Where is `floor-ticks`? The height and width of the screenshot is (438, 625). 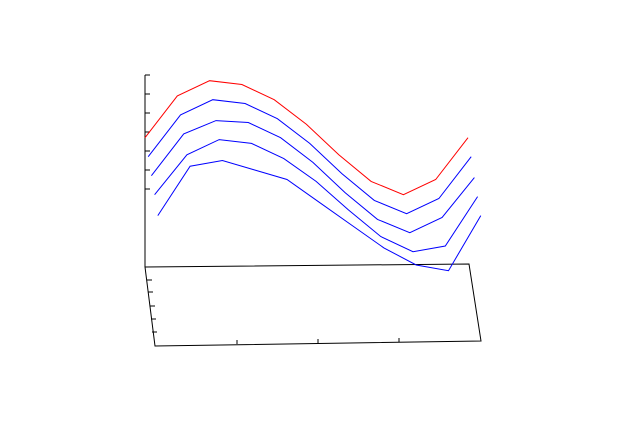 floor-ticks is located at coordinates (273, 311).